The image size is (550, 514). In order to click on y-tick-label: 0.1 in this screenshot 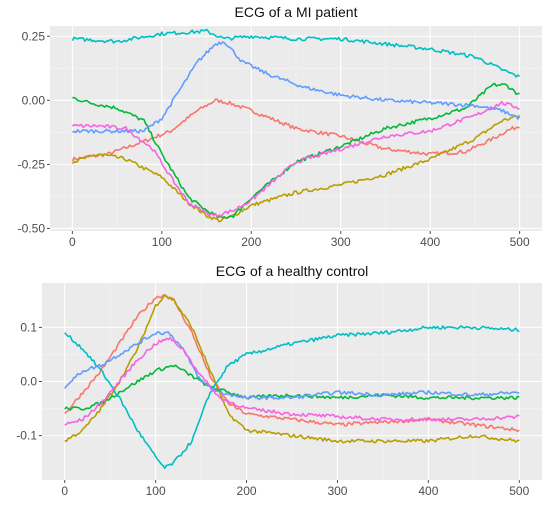, I will do `click(28, 327)`.